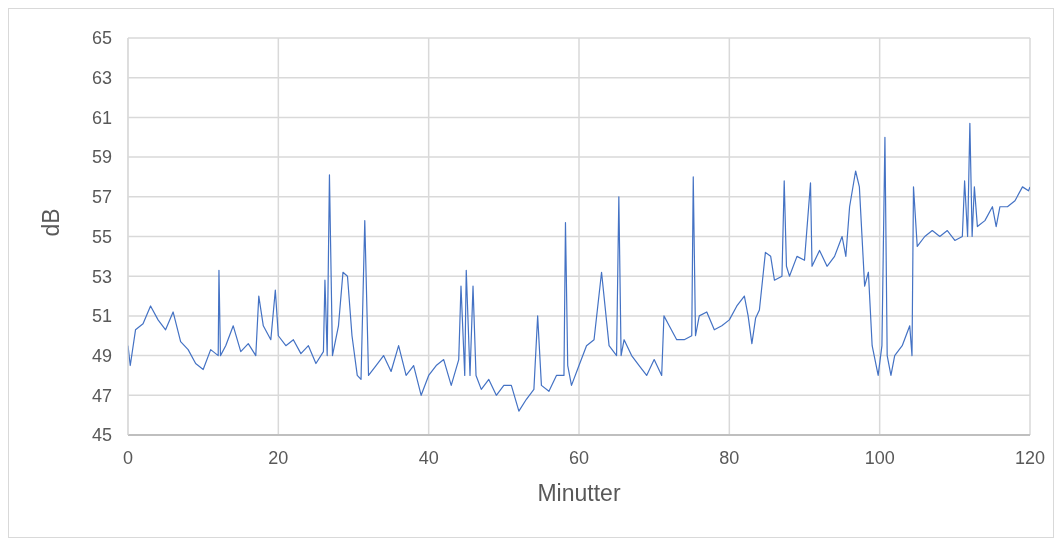 The width and height of the screenshot is (1062, 547). Describe the element at coordinates (1030, 457) in the screenshot. I see `x-tick-label: 120` at that location.